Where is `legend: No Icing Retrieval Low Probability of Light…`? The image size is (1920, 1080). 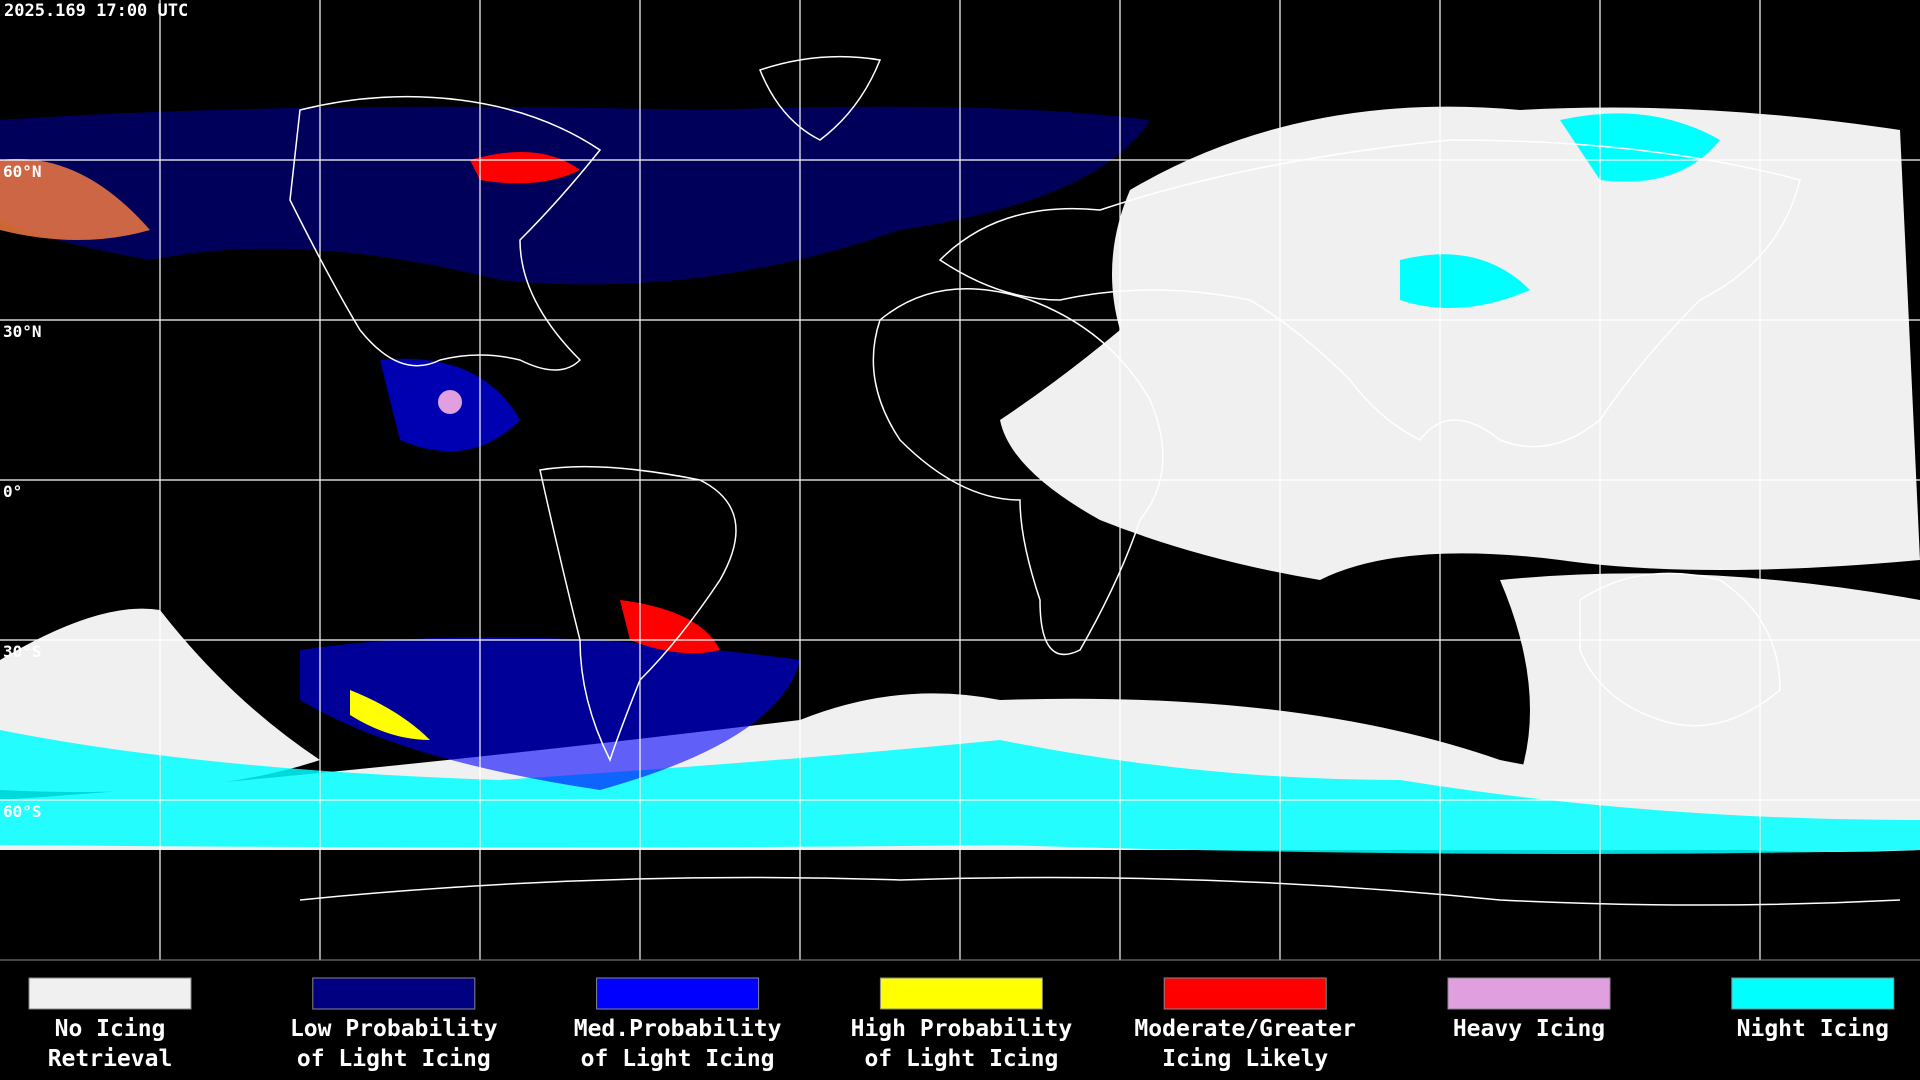 legend: No Icing Retrieval Low Probability of Light… is located at coordinates (961, 1024).